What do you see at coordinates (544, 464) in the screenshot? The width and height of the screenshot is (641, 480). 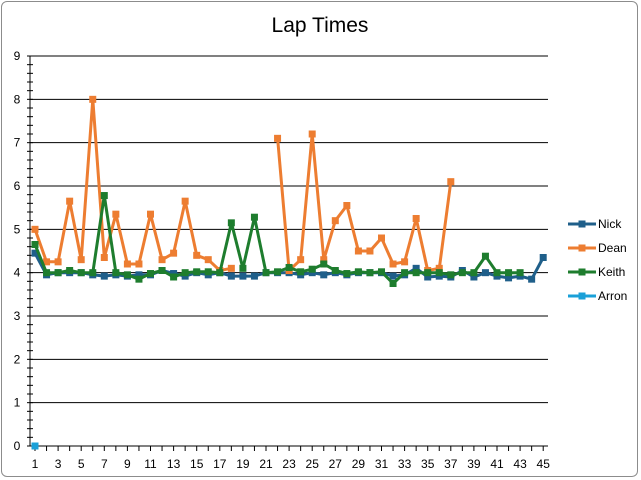 I see `x-tick-label: 45` at bounding box center [544, 464].